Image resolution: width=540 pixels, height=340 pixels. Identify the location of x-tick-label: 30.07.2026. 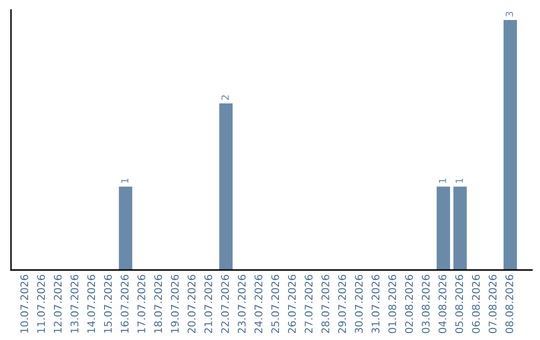
(358, 304).